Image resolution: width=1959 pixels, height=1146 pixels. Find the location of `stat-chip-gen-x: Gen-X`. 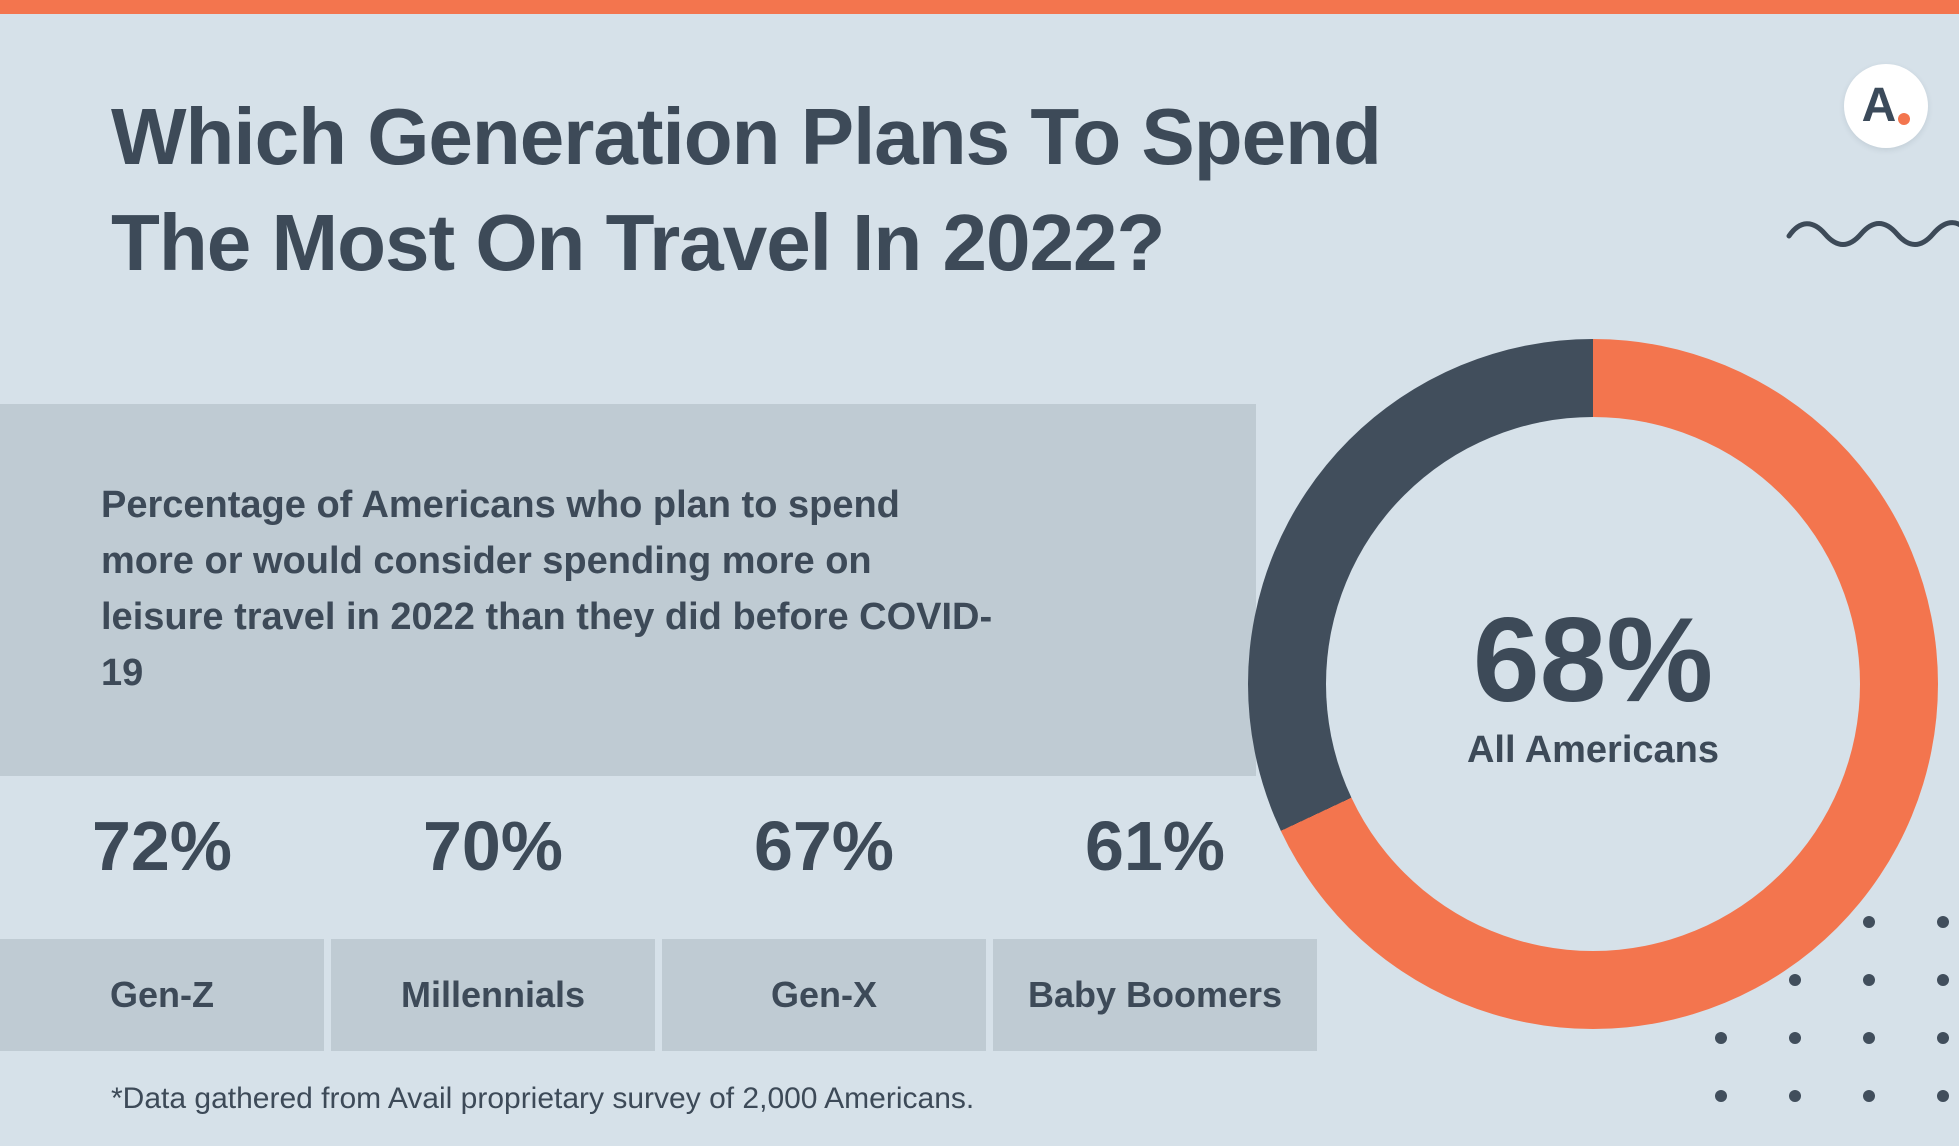

stat-chip-gen-x: Gen-X is located at coordinates (824, 994).